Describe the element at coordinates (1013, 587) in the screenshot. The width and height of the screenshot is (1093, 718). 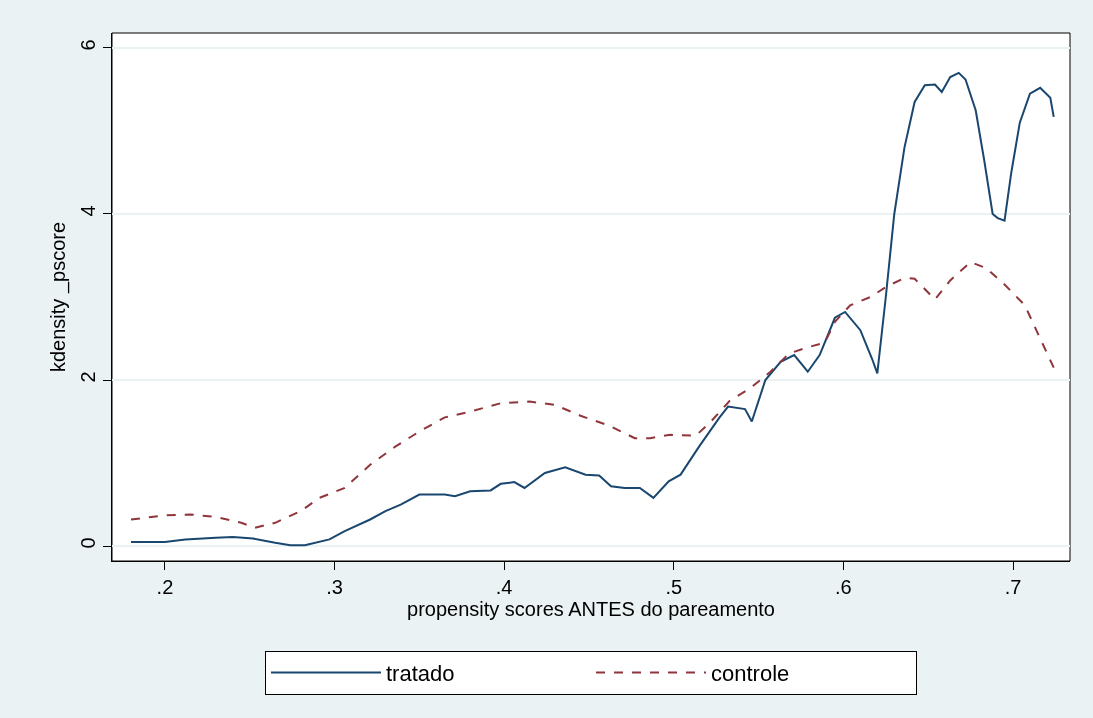
I see `x-tick-label: .7` at that location.